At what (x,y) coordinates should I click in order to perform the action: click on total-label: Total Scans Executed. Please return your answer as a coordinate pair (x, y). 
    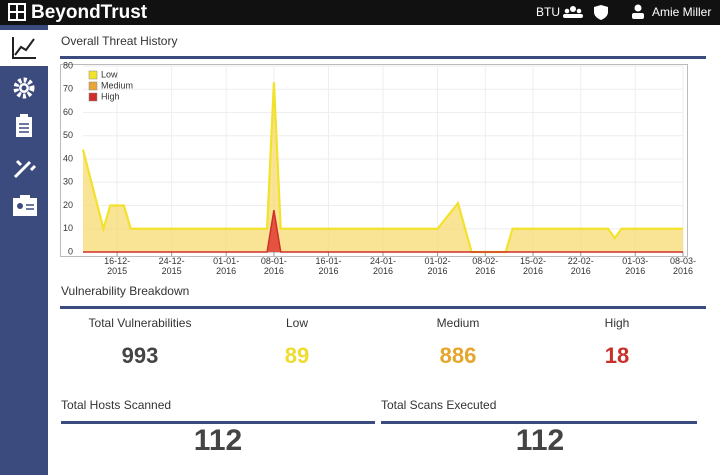
    Looking at the image, I should click on (438, 405).